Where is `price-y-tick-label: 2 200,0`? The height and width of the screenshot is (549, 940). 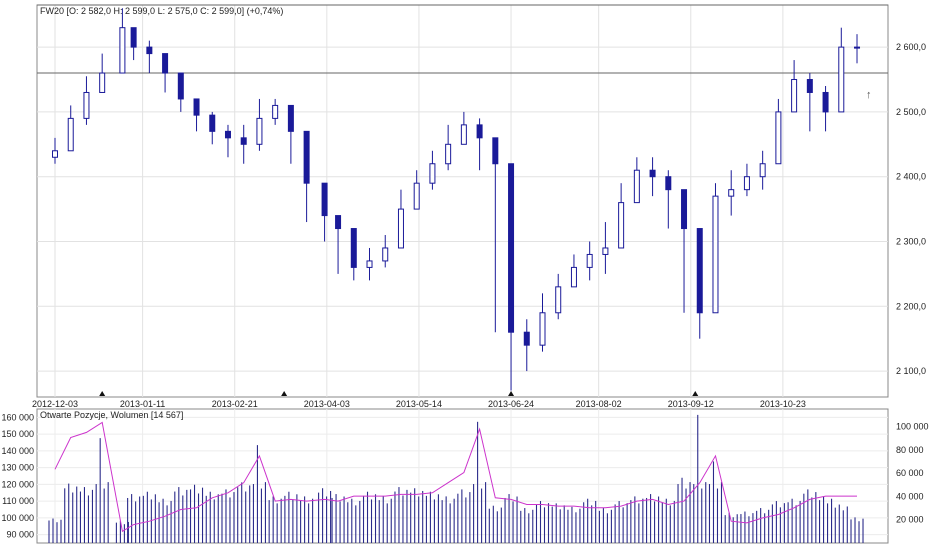
price-y-tick-label: 2 200,0 is located at coordinates (911, 306).